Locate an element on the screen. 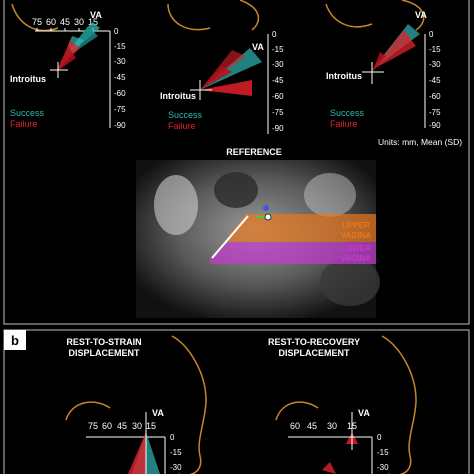 This screenshot has height=474, width=474. mri-bowel is located at coordinates (330, 195).